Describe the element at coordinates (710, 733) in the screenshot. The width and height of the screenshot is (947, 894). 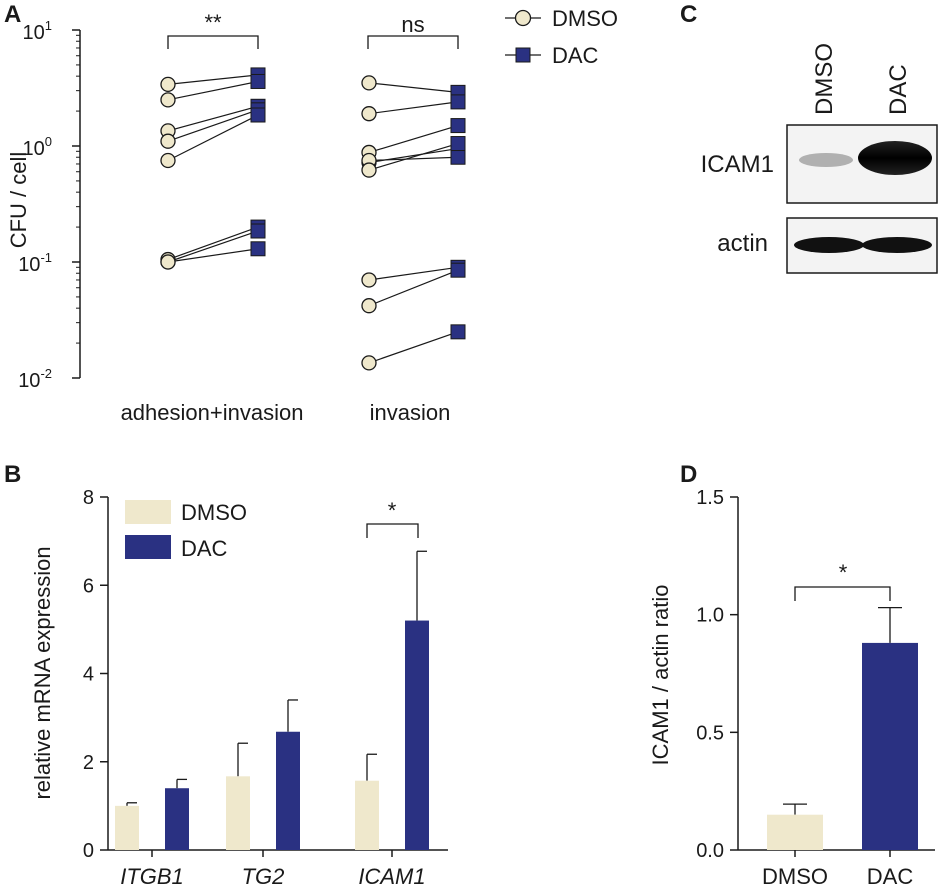
I see `chart-d-ytick-label: 0.5` at that location.